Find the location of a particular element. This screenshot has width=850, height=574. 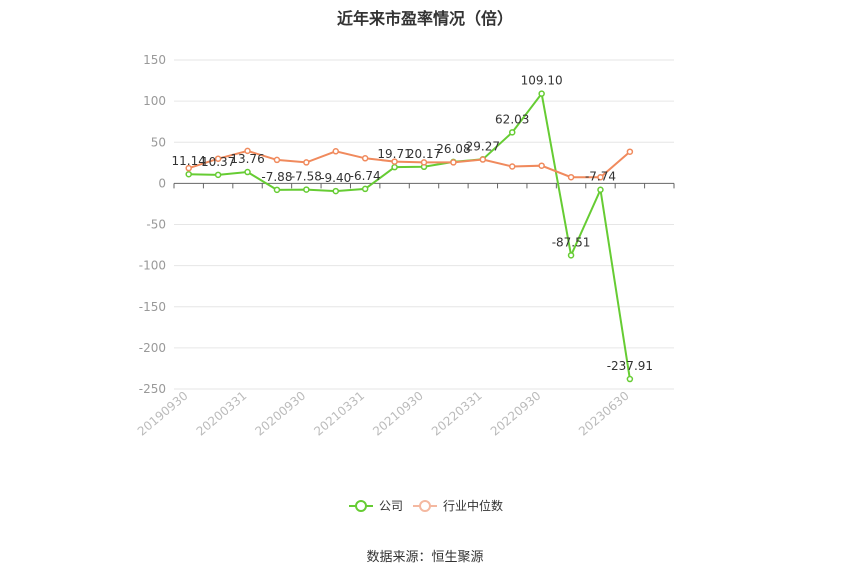

data-label: -6.74 is located at coordinates (365, 176).